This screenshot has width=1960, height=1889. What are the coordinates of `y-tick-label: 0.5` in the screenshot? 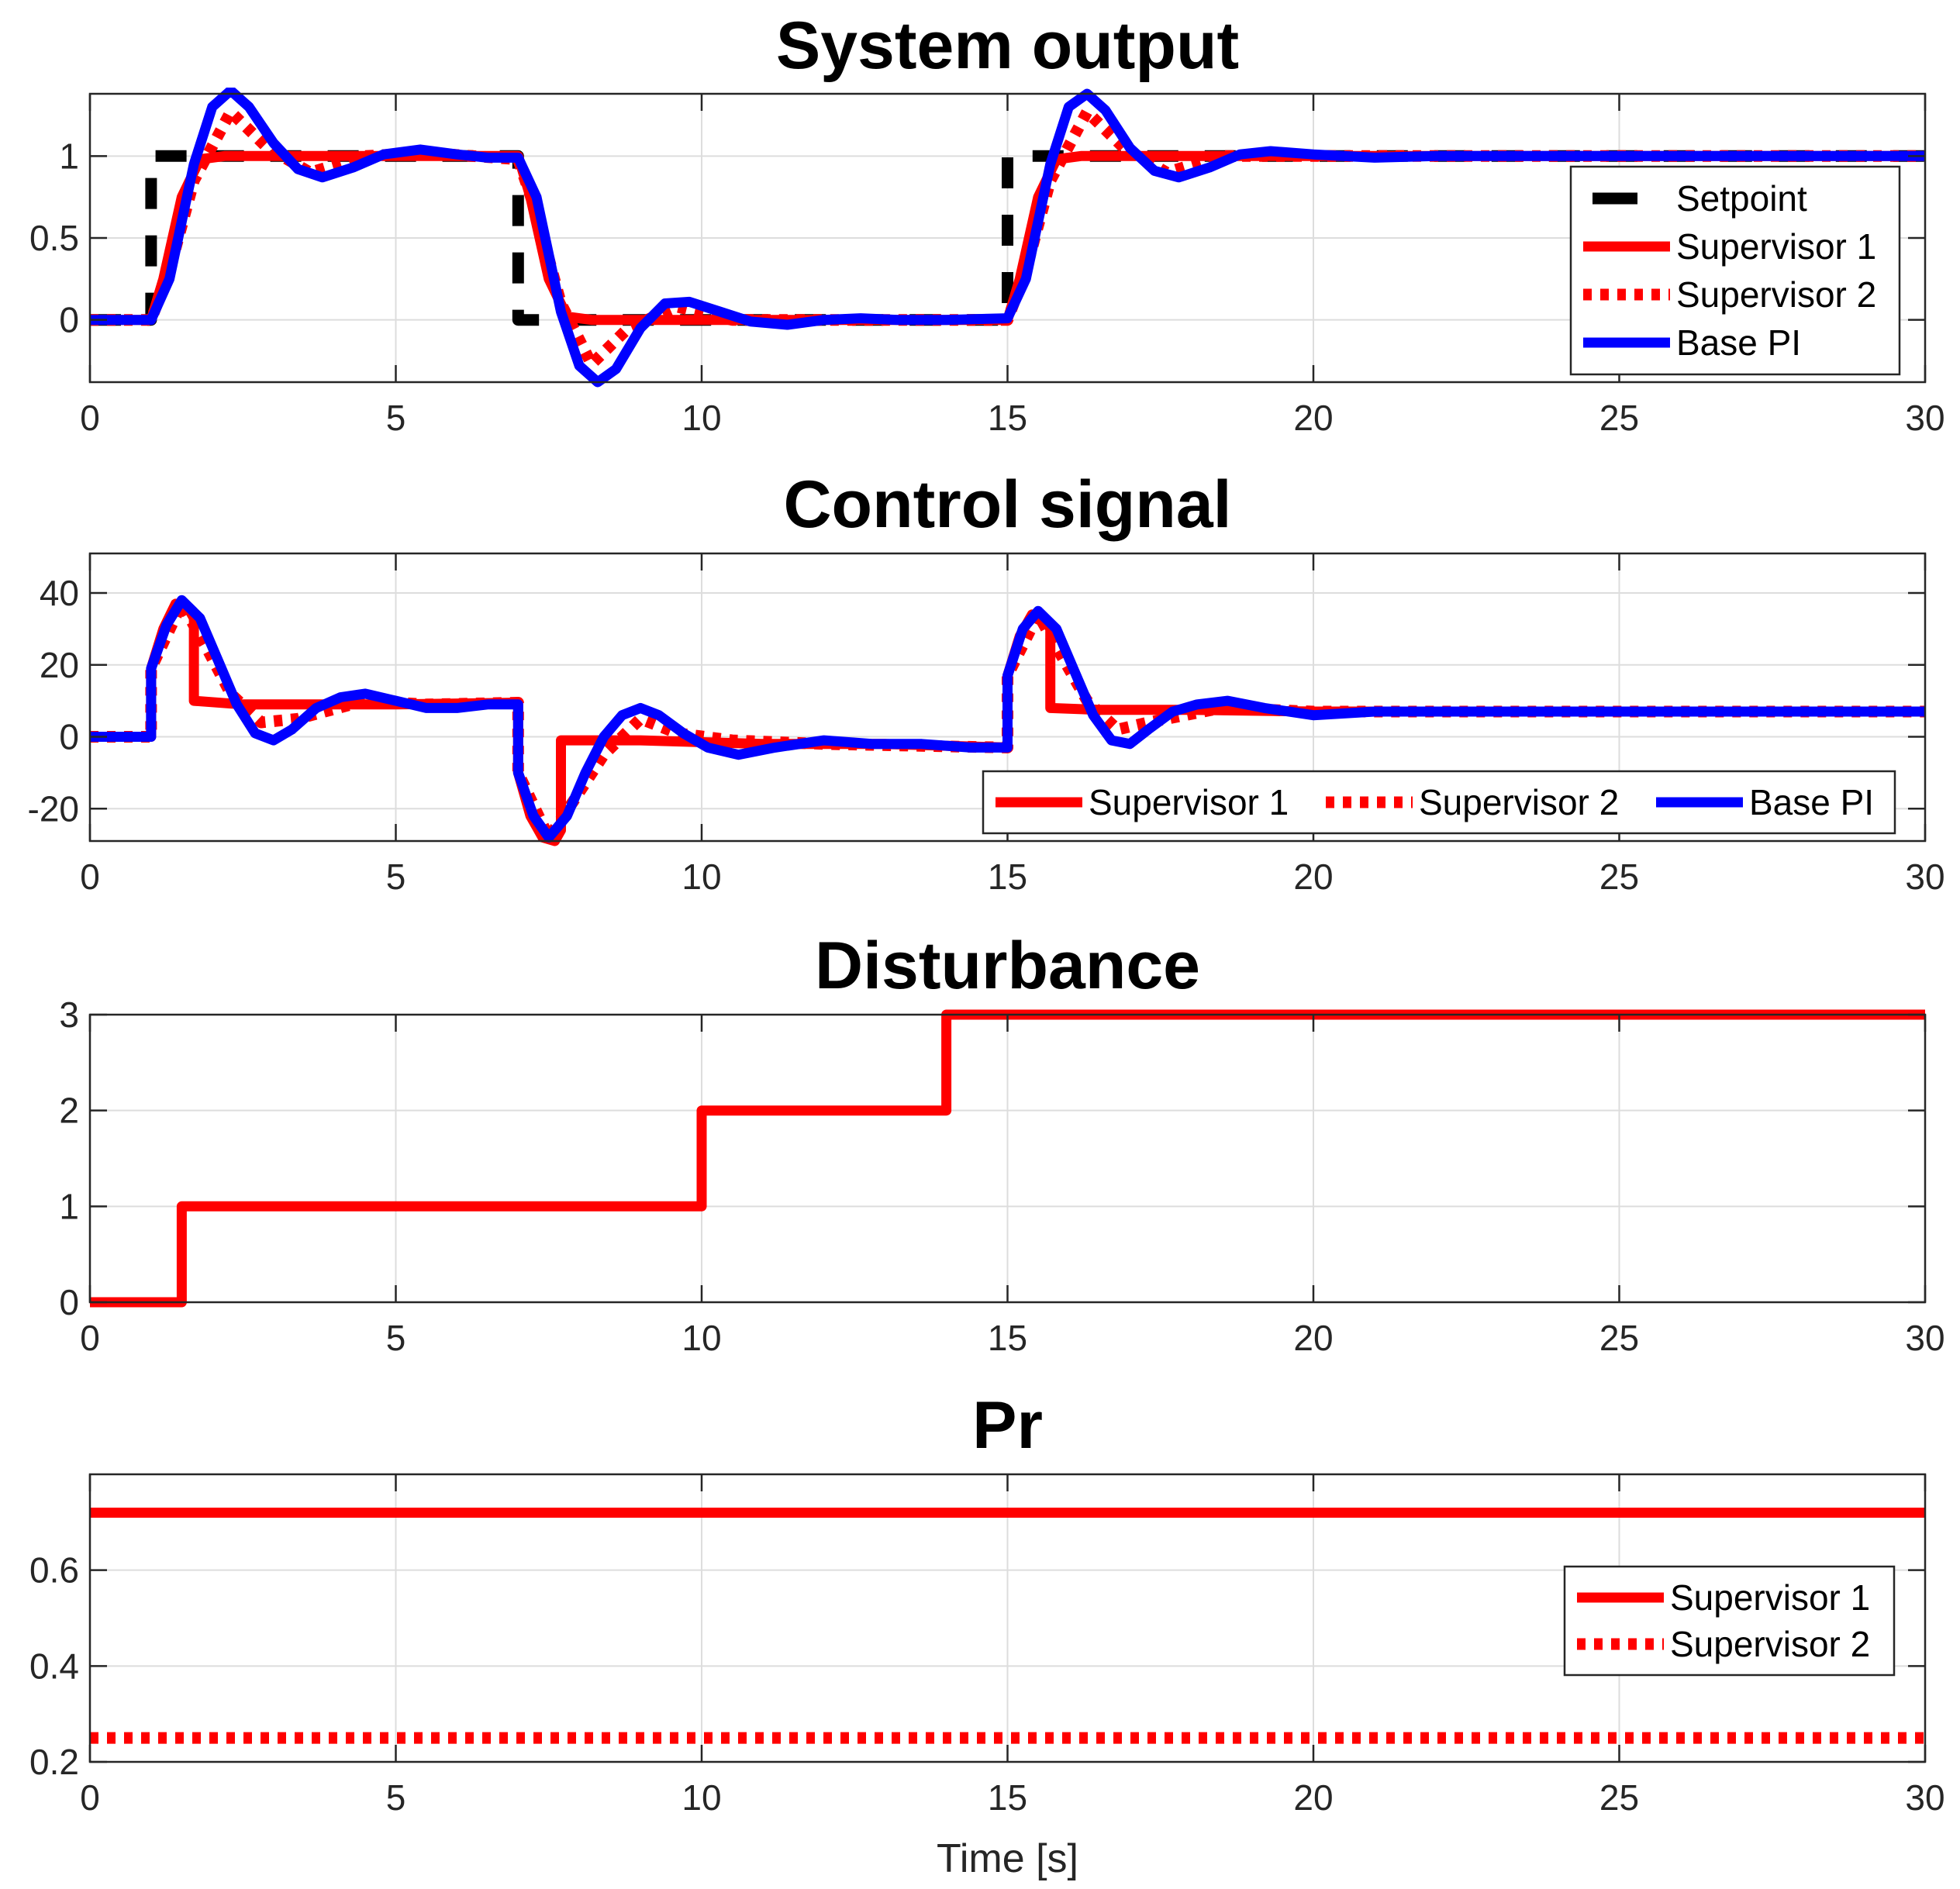 It's located at (54, 238).